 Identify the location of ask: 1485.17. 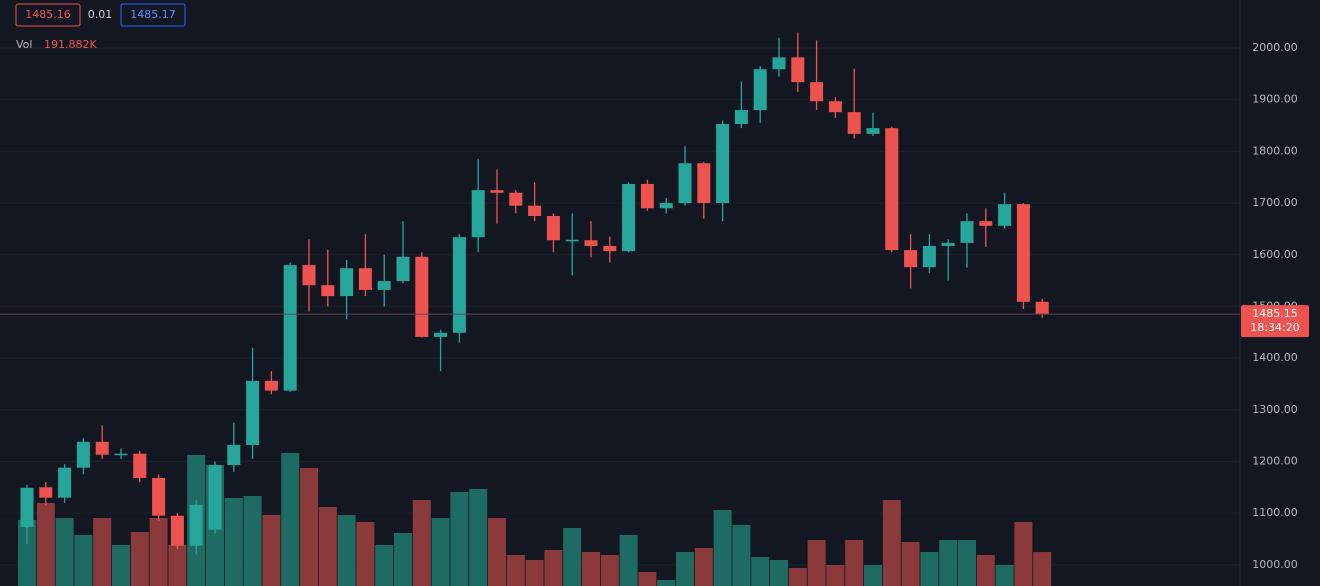
(153, 14).